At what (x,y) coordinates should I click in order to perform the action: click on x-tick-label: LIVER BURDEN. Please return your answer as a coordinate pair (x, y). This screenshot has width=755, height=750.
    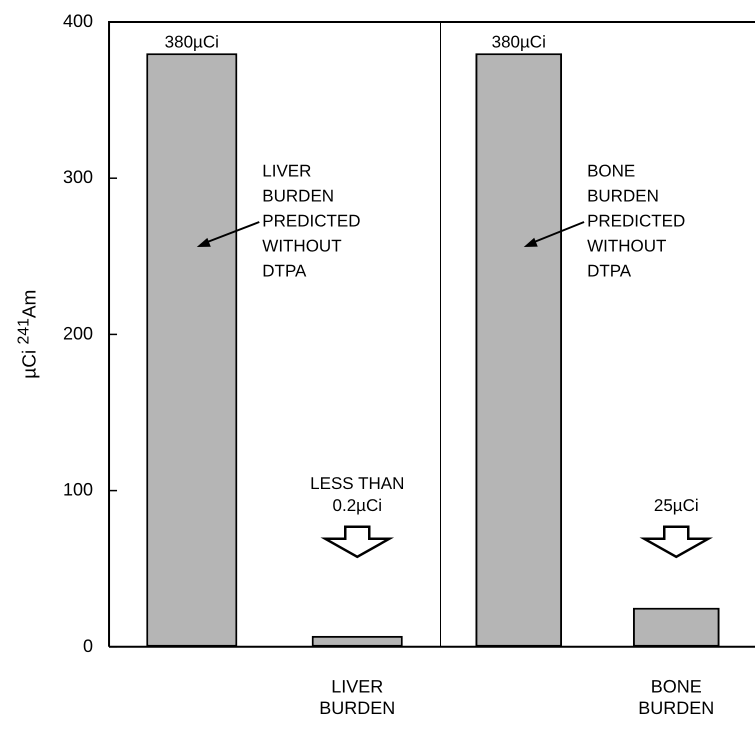
    Looking at the image, I should click on (357, 697).